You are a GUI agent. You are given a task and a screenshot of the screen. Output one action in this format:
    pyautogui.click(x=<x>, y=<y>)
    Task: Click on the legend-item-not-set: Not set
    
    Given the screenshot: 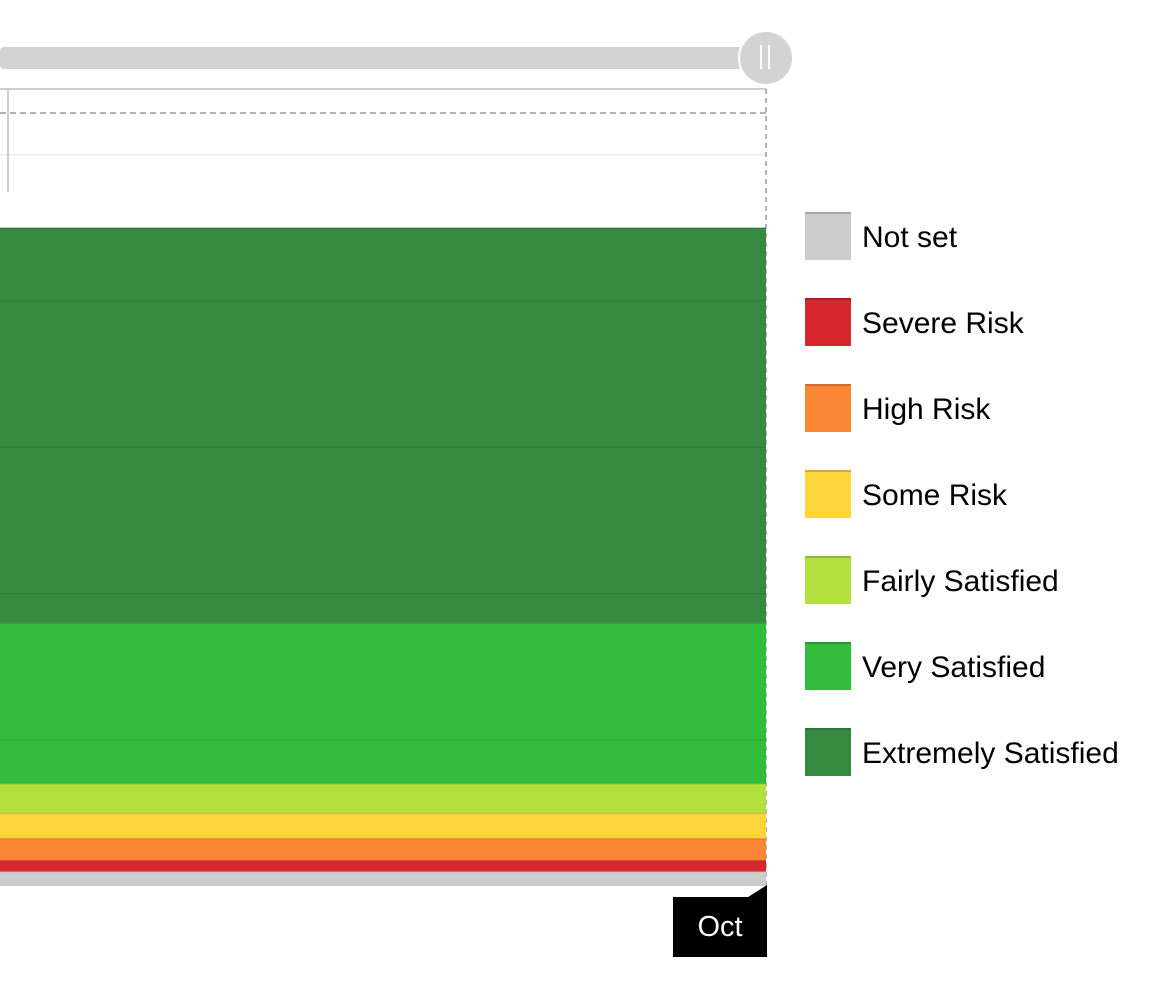 What is the action you would take?
    pyautogui.click(x=980, y=255)
    